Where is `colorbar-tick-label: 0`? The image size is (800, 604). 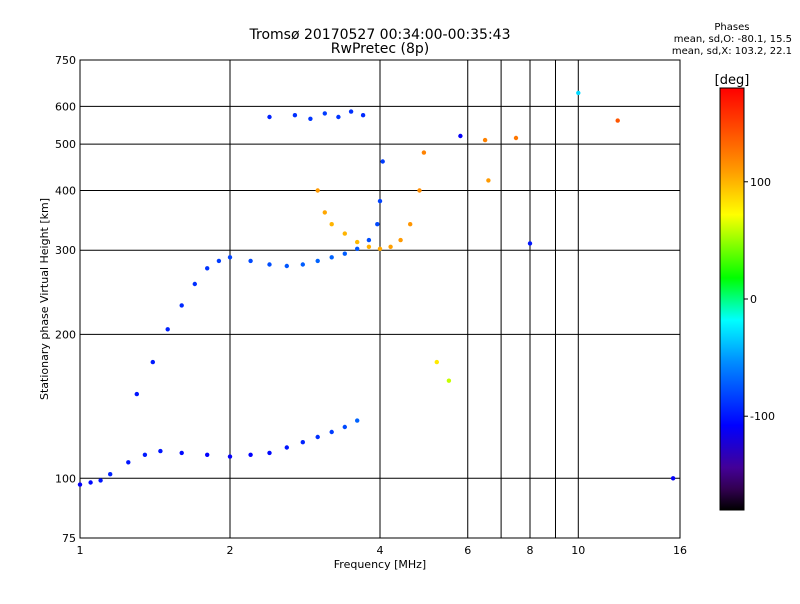 colorbar-tick-label: 0 is located at coordinates (753, 299).